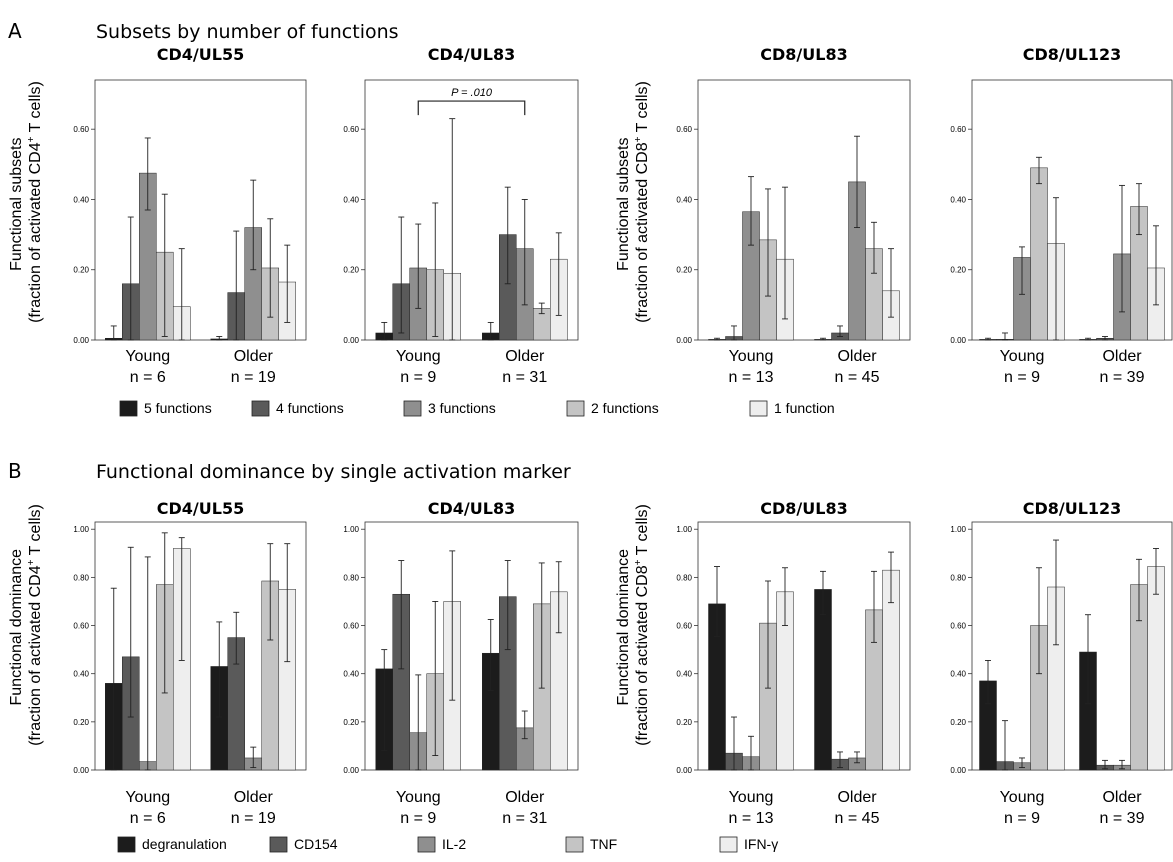 This screenshot has height=862, width=1173. I want to click on ylabel-b-cd4-line2b: T cells), so click(35, 531).